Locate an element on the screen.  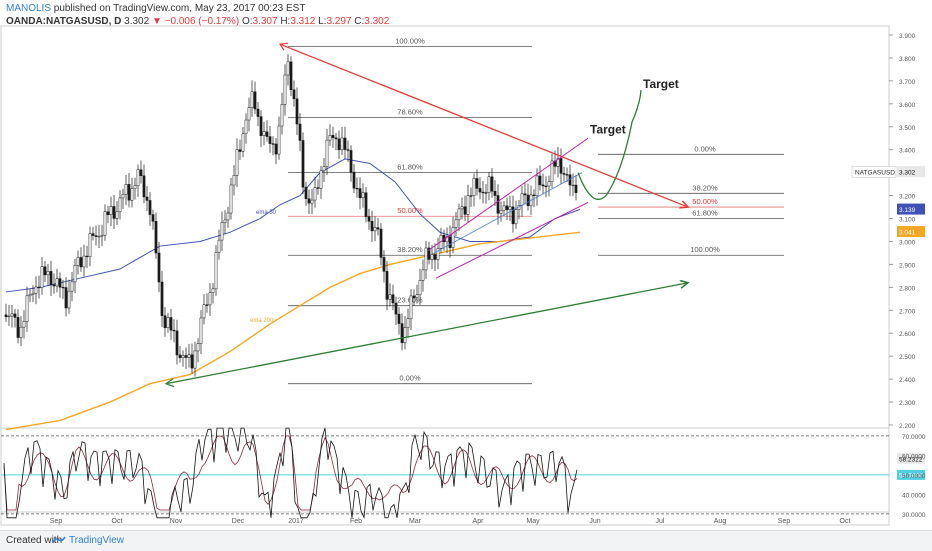
fib-left-label: 50.00% is located at coordinates (410, 210).